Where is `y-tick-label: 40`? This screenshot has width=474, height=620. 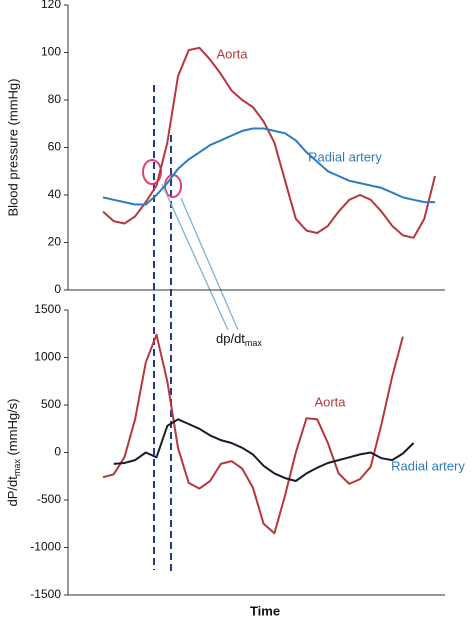
y-tick-label: 40 is located at coordinates (55, 194).